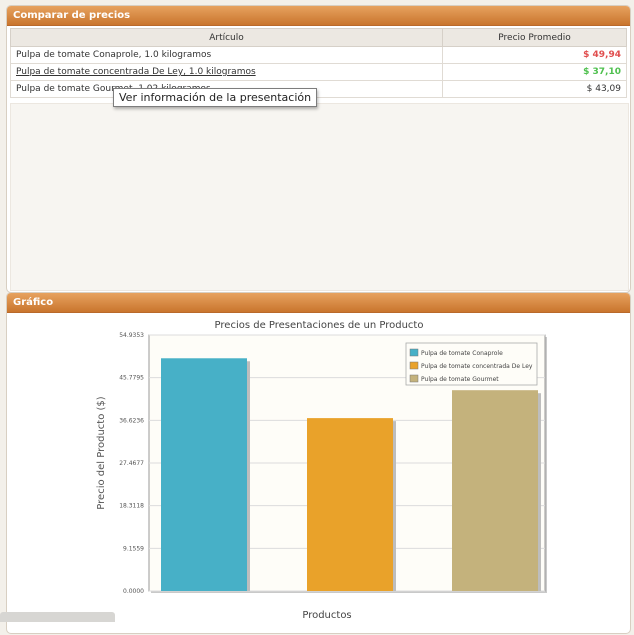  I want to click on chart-title: Precios de Presentaciones de un Producto, so click(319, 325).